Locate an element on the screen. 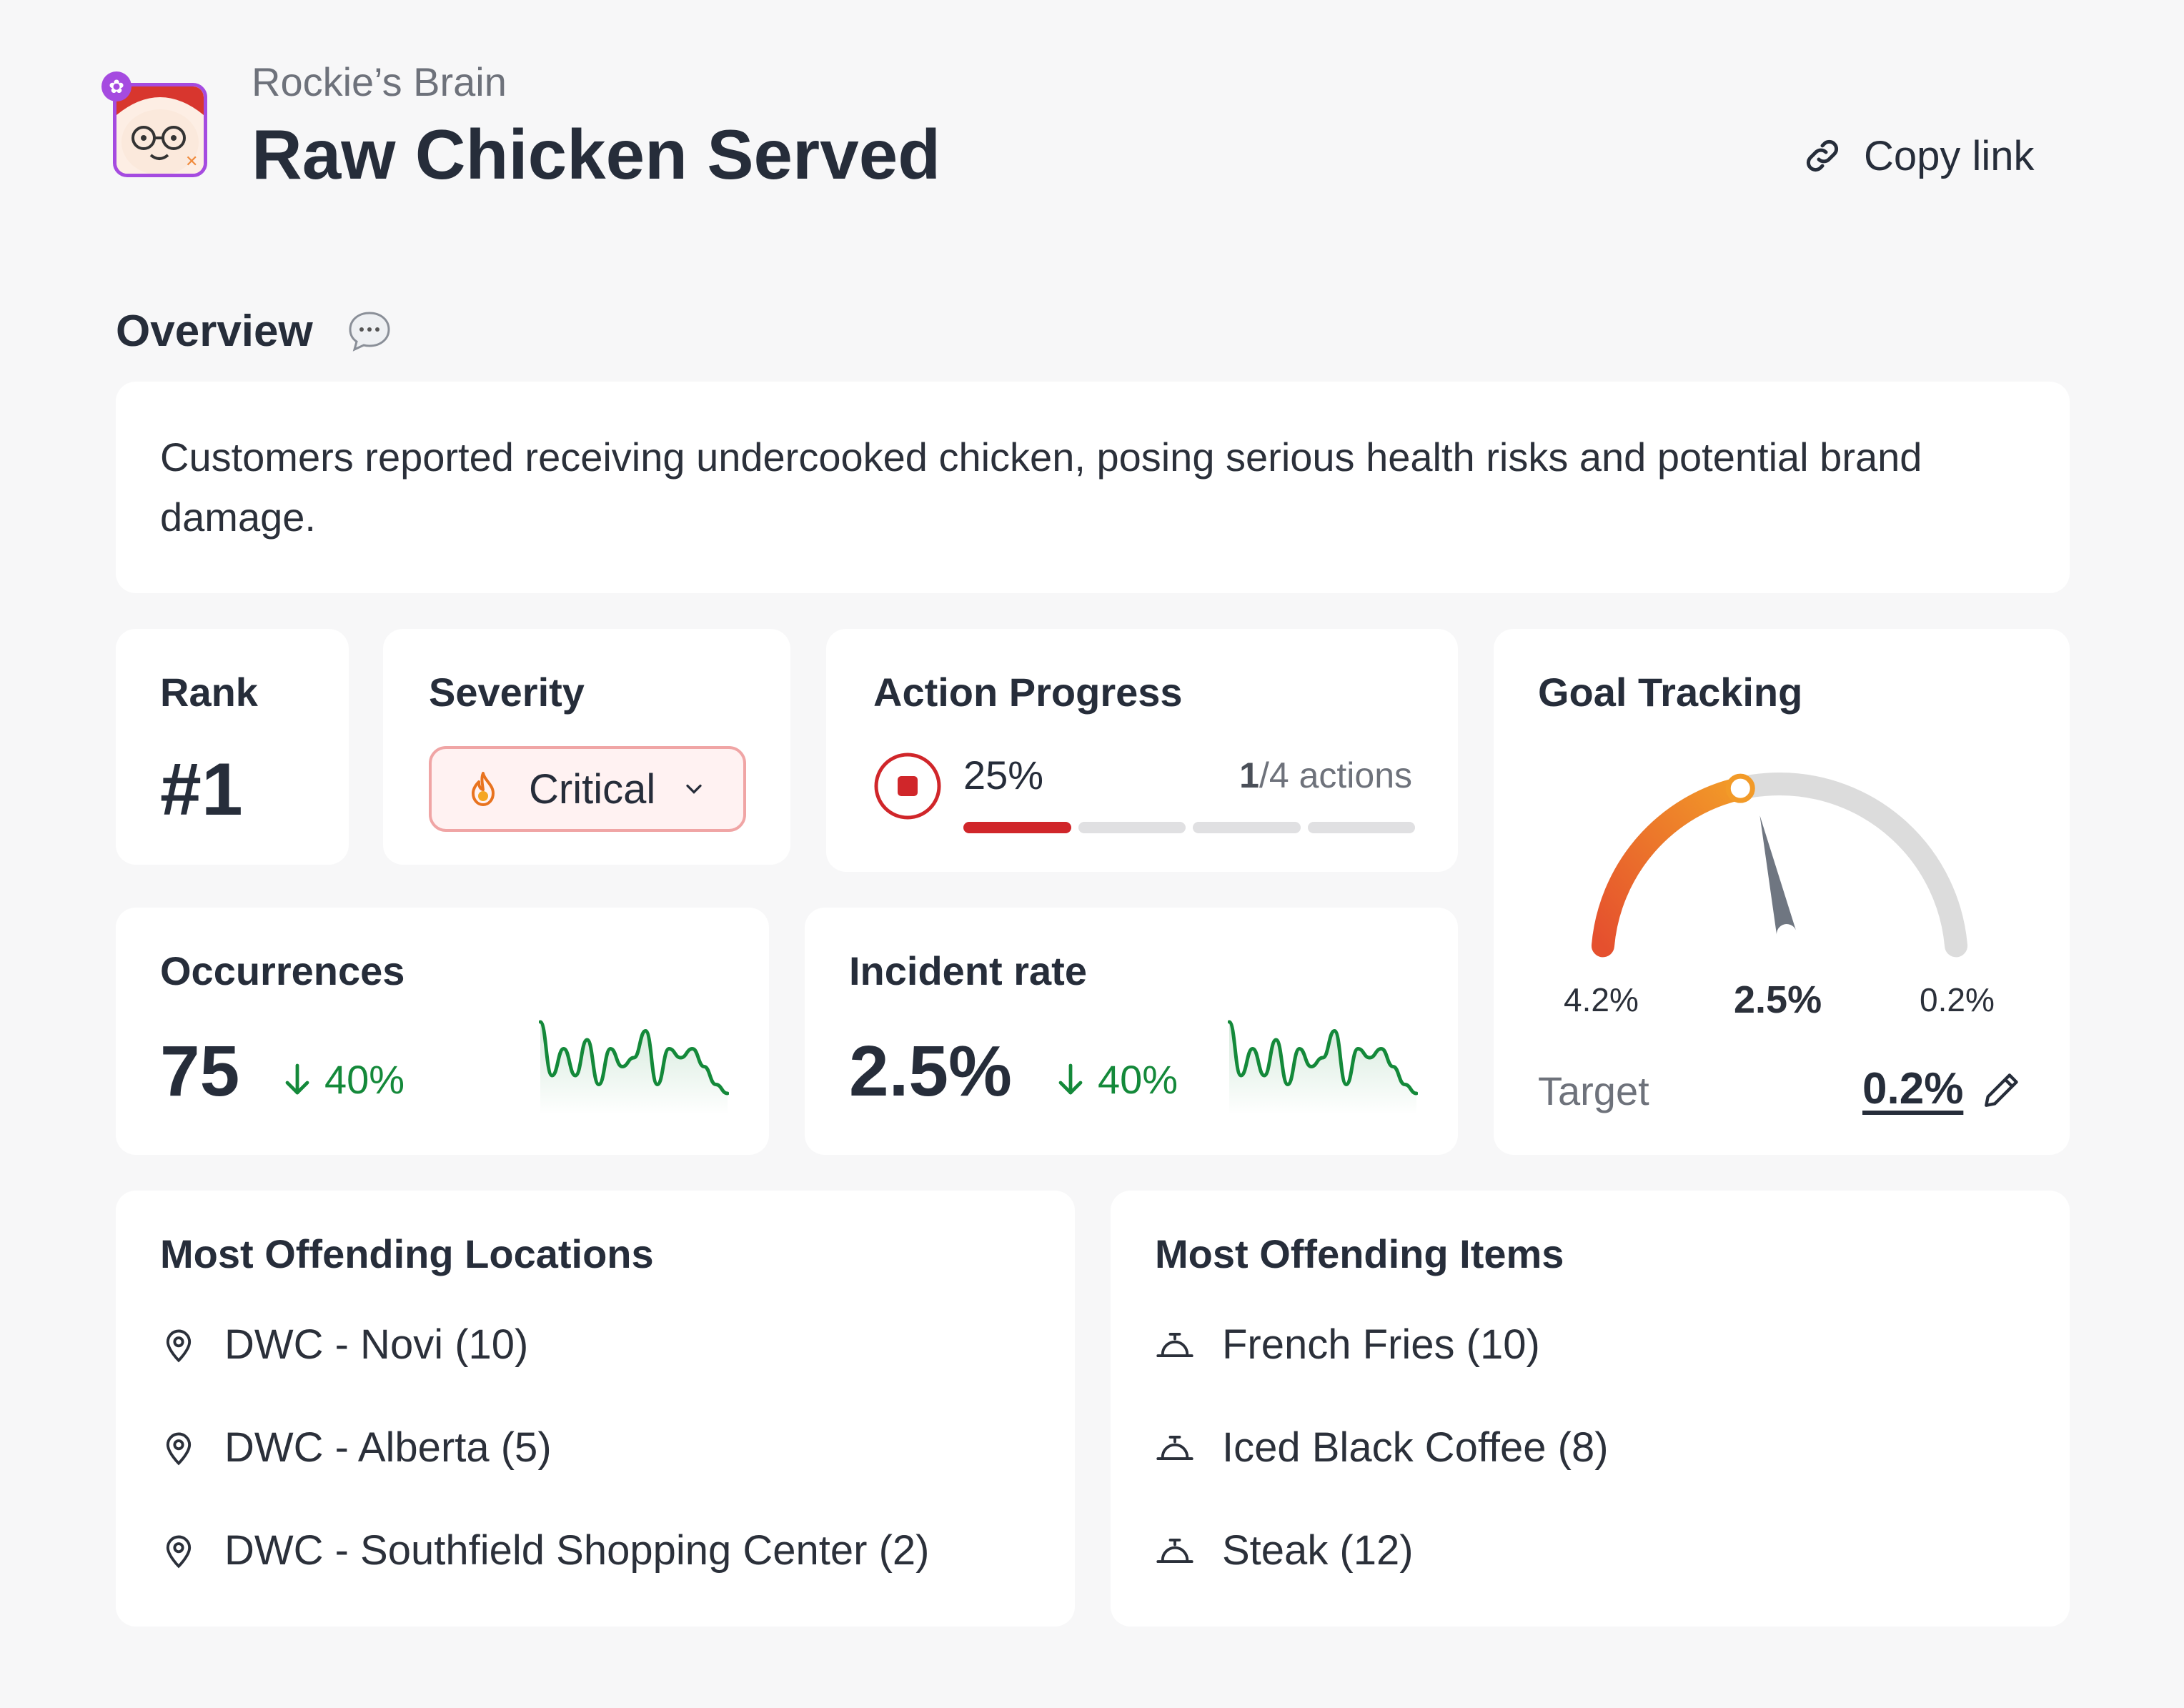 The width and height of the screenshot is (2184, 1708). location-item: DWC - Southfield Shopping Center (2) is located at coordinates (544, 1550).